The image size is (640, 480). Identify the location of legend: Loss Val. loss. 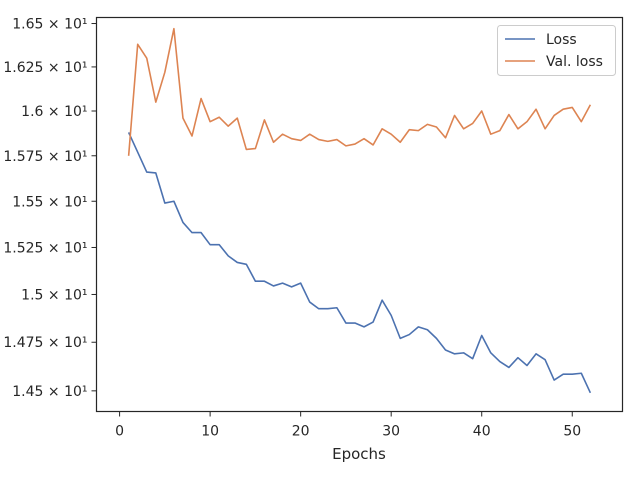
(556, 50).